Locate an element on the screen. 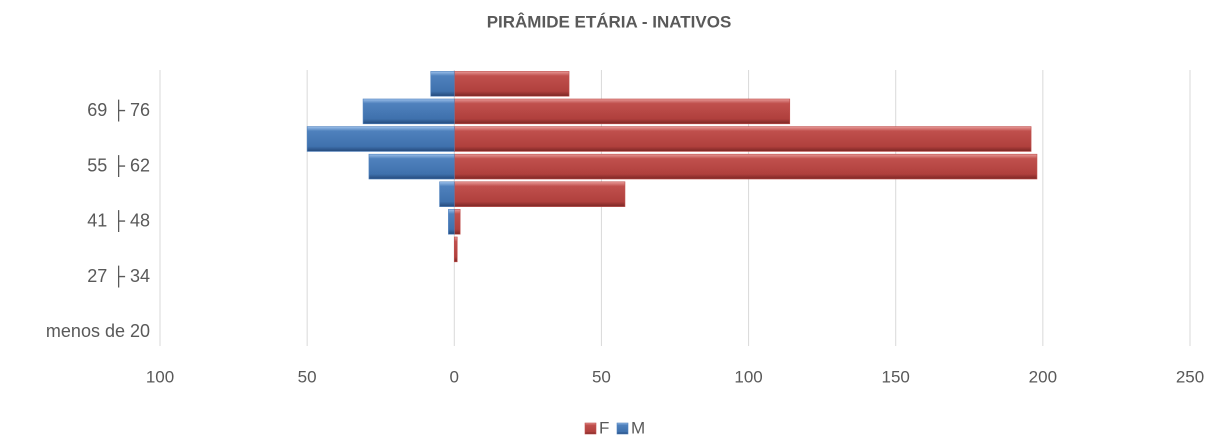 The image size is (1218, 439). x-tick-label: 200 is located at coordinates (1043, 376).